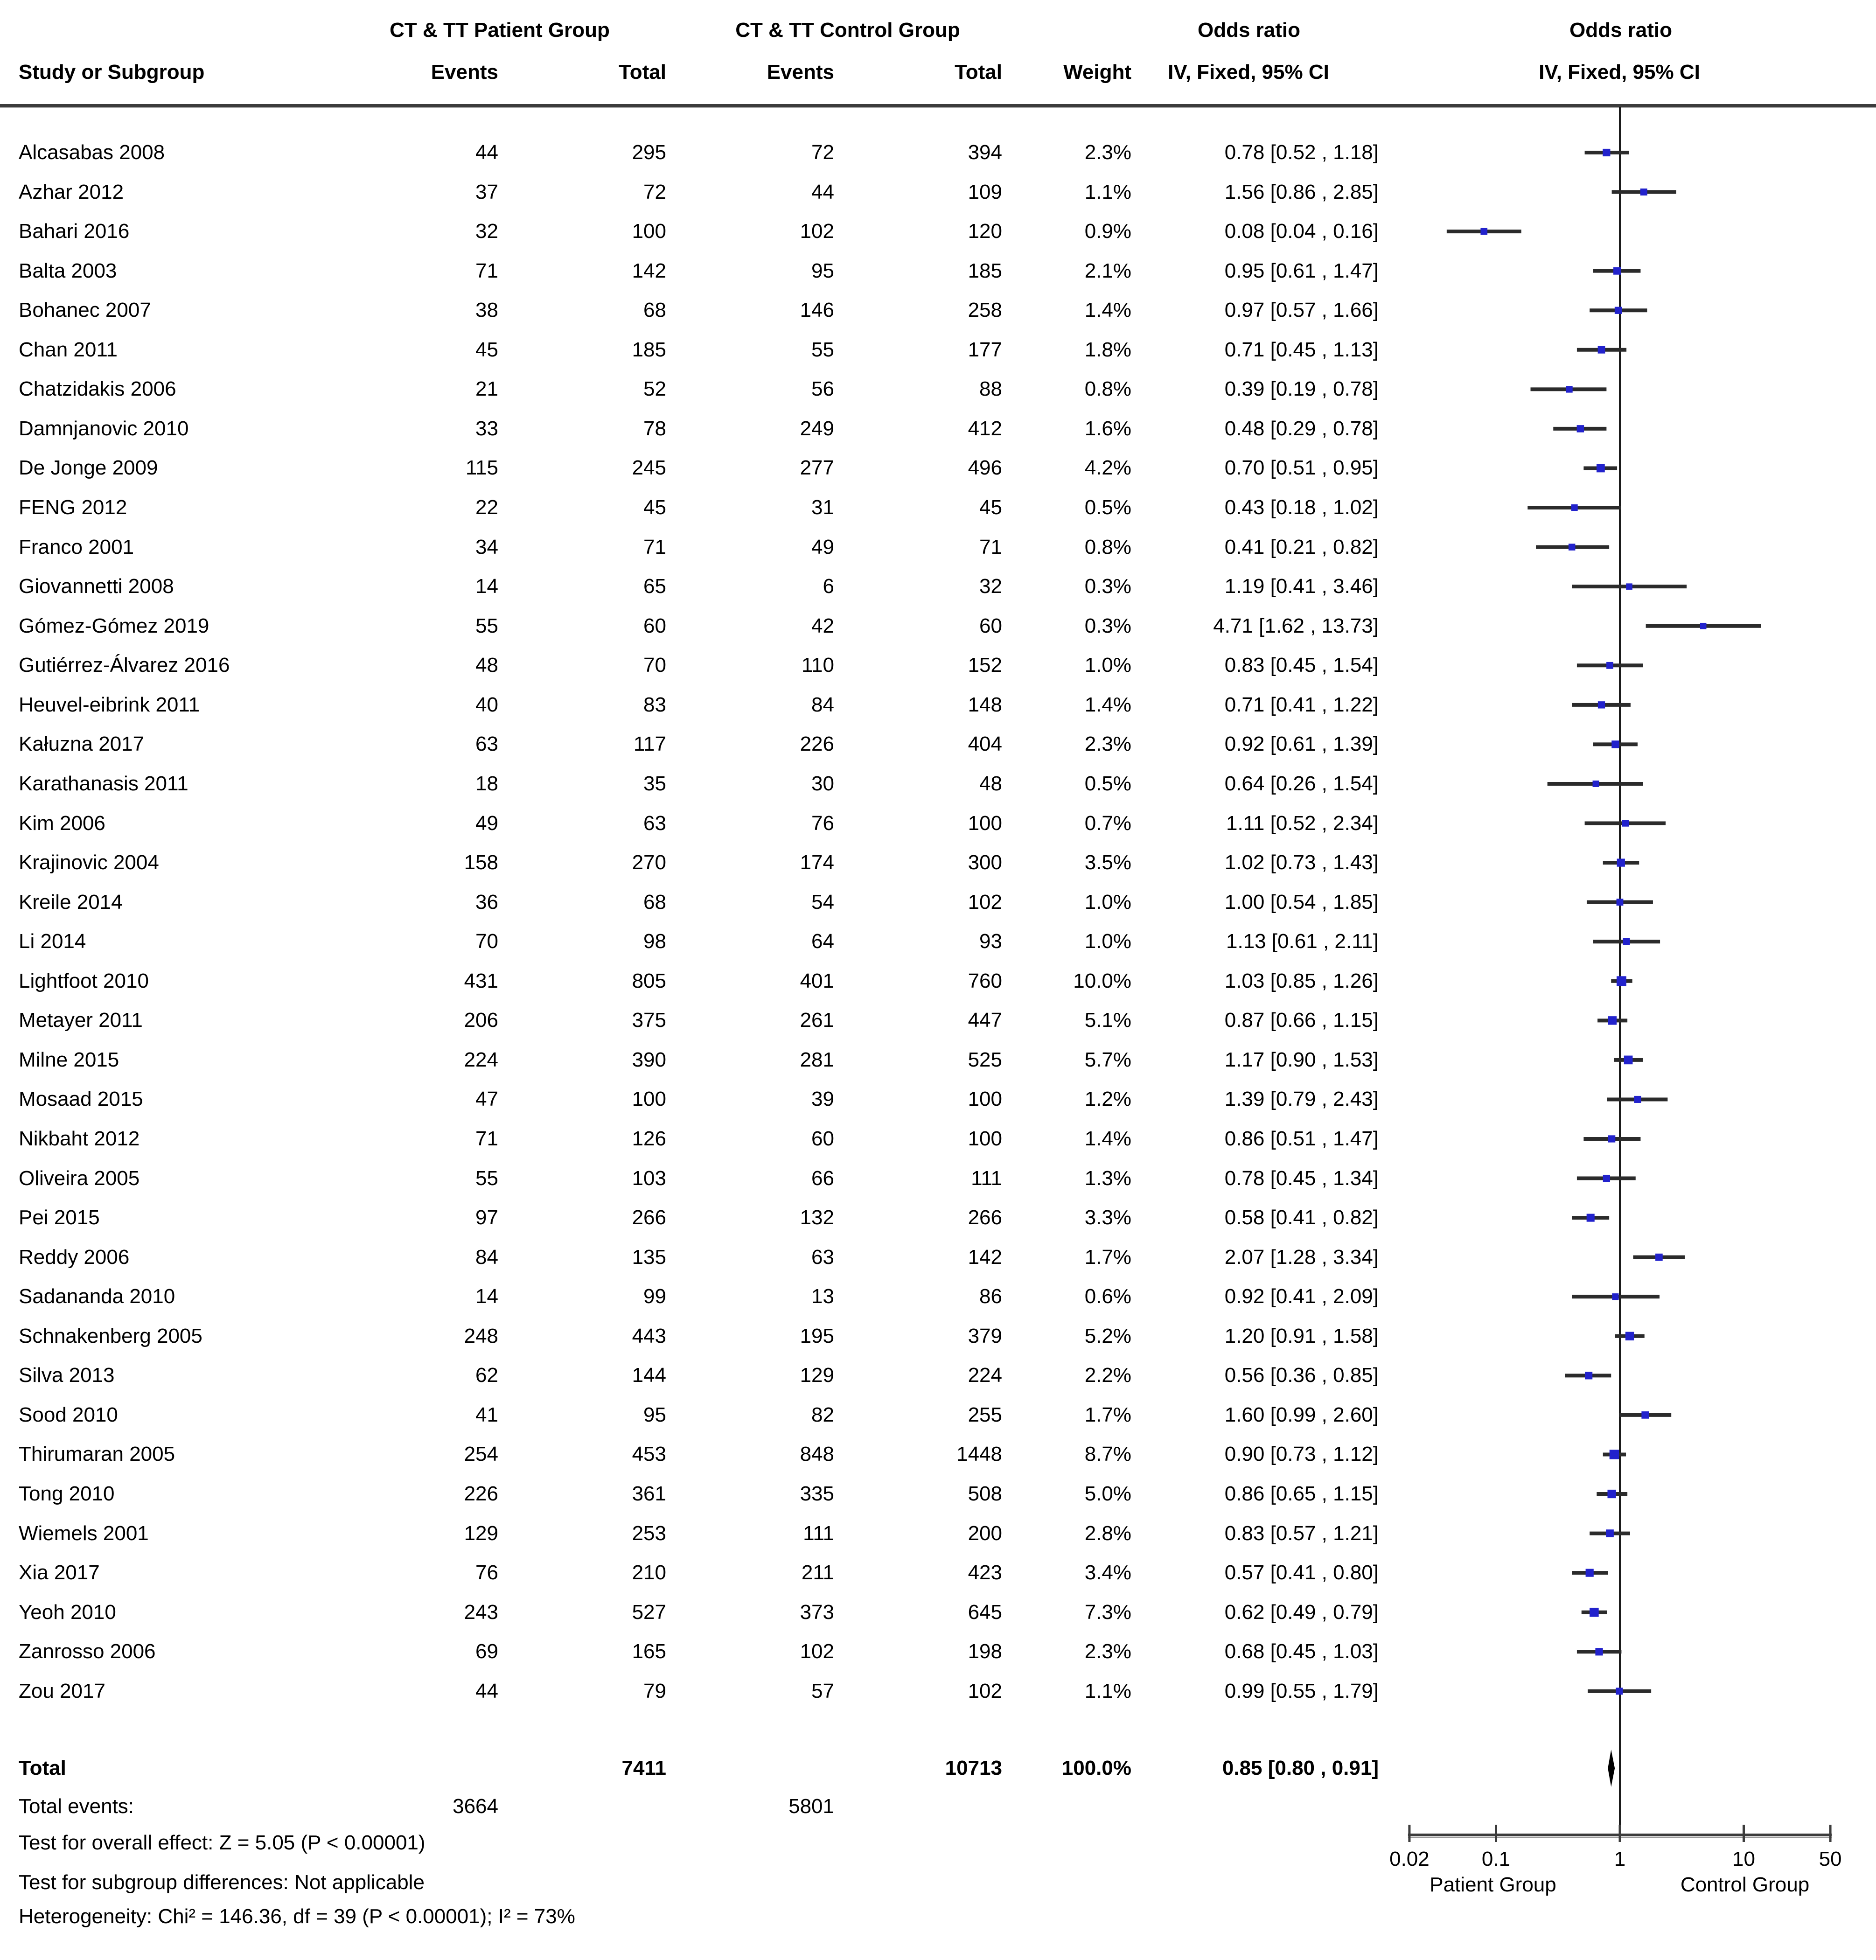 This screenshot has height=1960, width=1876. What do you see at coordinates (487, 389) in the screenshot?
I see `patient-events-cell: 21` at bounding box center [487, 389].